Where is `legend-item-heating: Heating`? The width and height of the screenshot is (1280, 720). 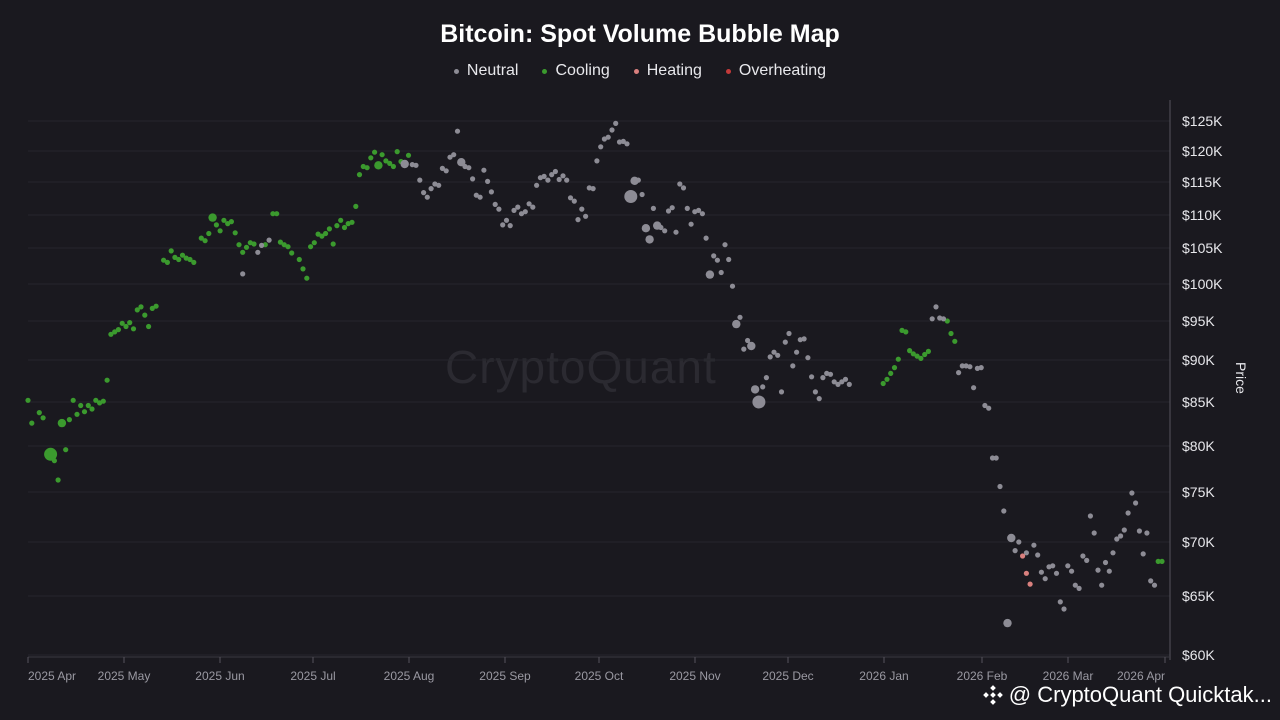 legend-item-heating: Heating is located at coordinates (667, 71).